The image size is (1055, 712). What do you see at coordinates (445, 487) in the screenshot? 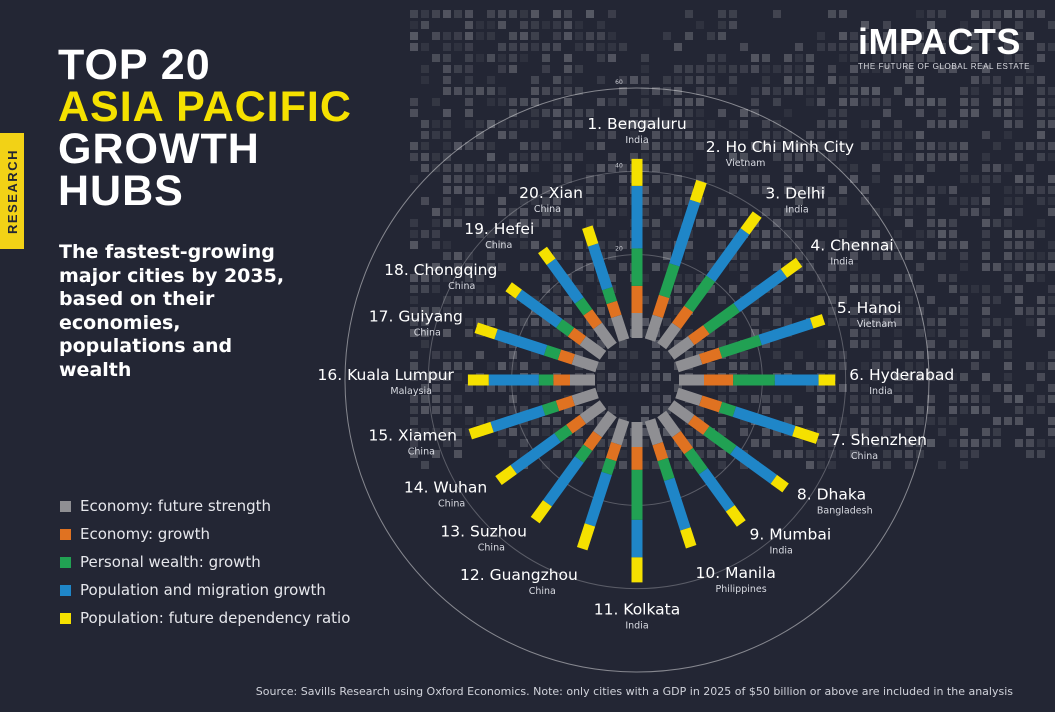
I see `city-label: 14. Wuhan` at bounding box center [445, 487].